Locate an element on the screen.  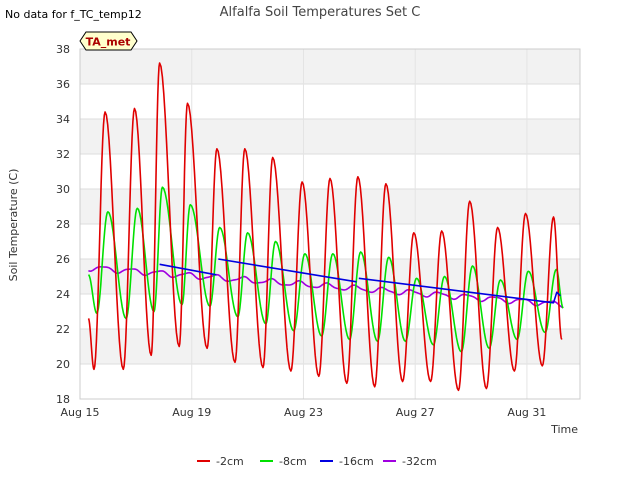
x-tick-label: Aug 23 is located at coordinates (303, 412).